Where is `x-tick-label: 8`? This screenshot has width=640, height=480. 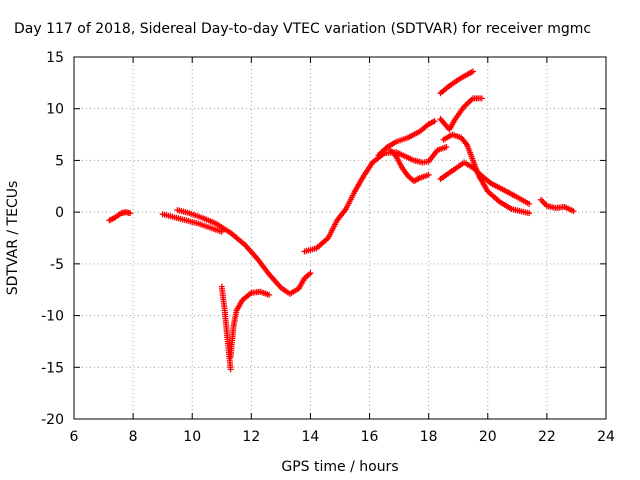 x-tick-label: 8 is located at coordinates (133, 437).